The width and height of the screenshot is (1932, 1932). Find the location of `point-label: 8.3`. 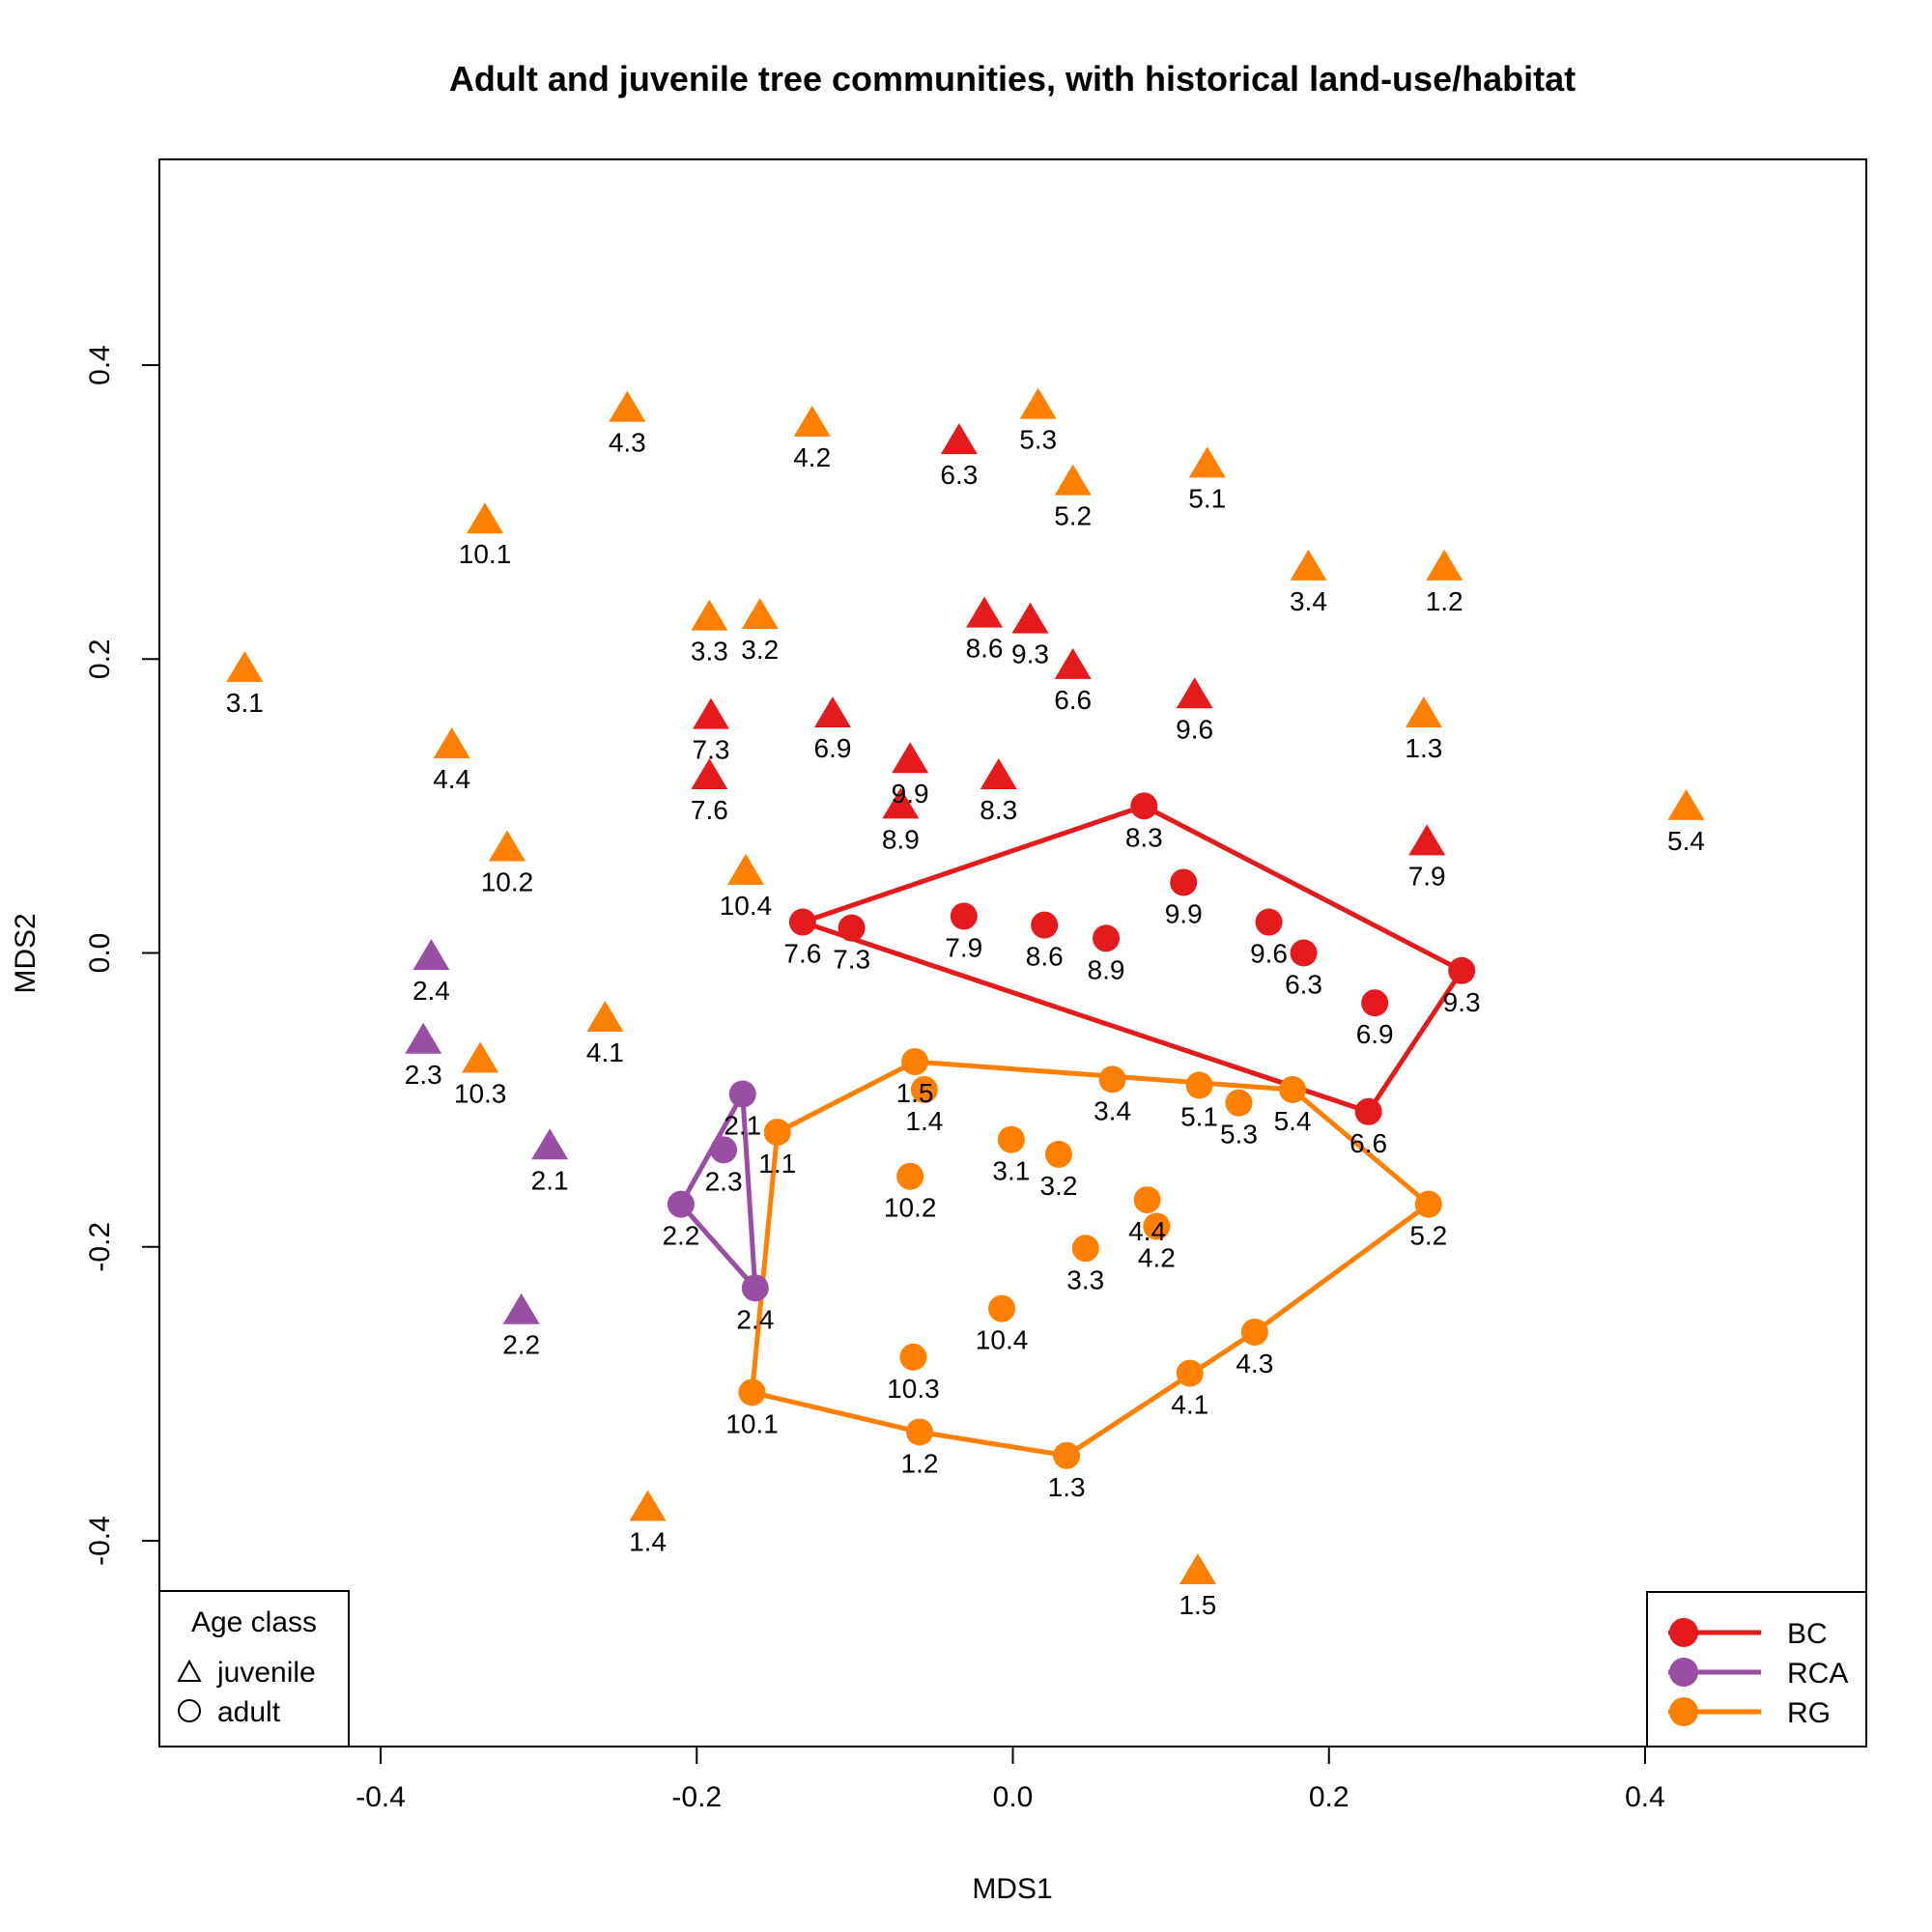

point-label: 8.3 is located at coordinates (1144, 837).